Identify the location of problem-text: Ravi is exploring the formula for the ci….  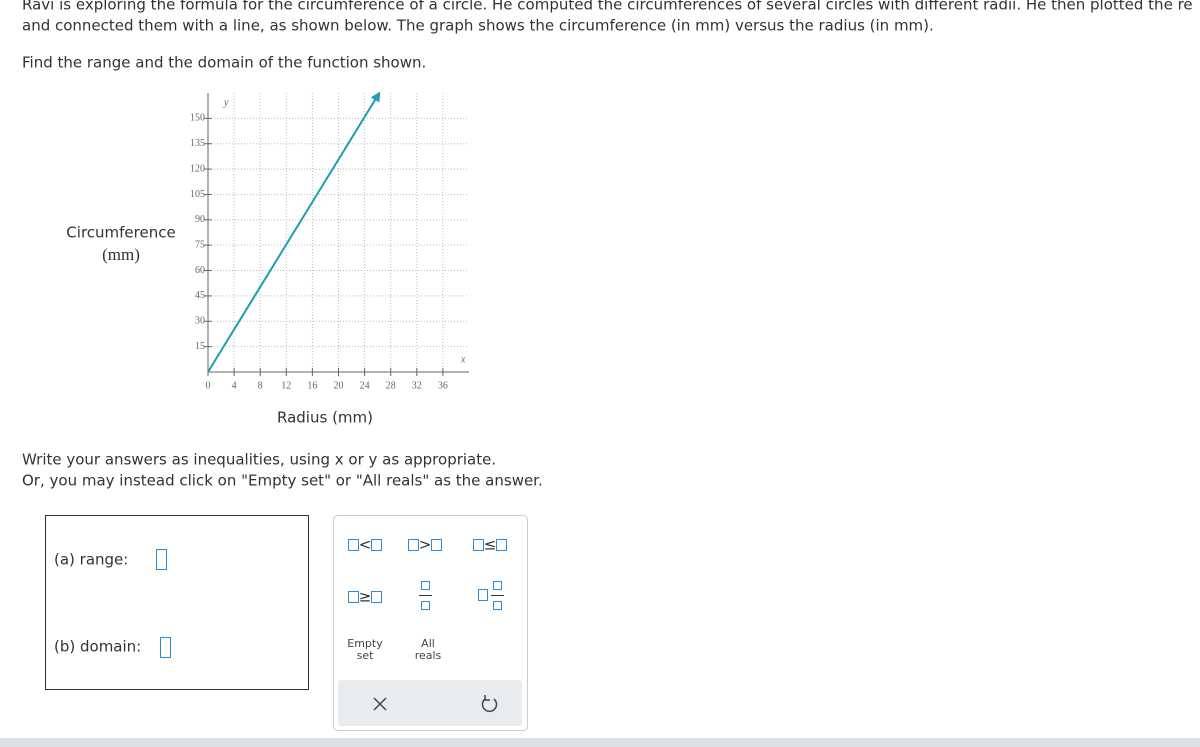
(607, 7).